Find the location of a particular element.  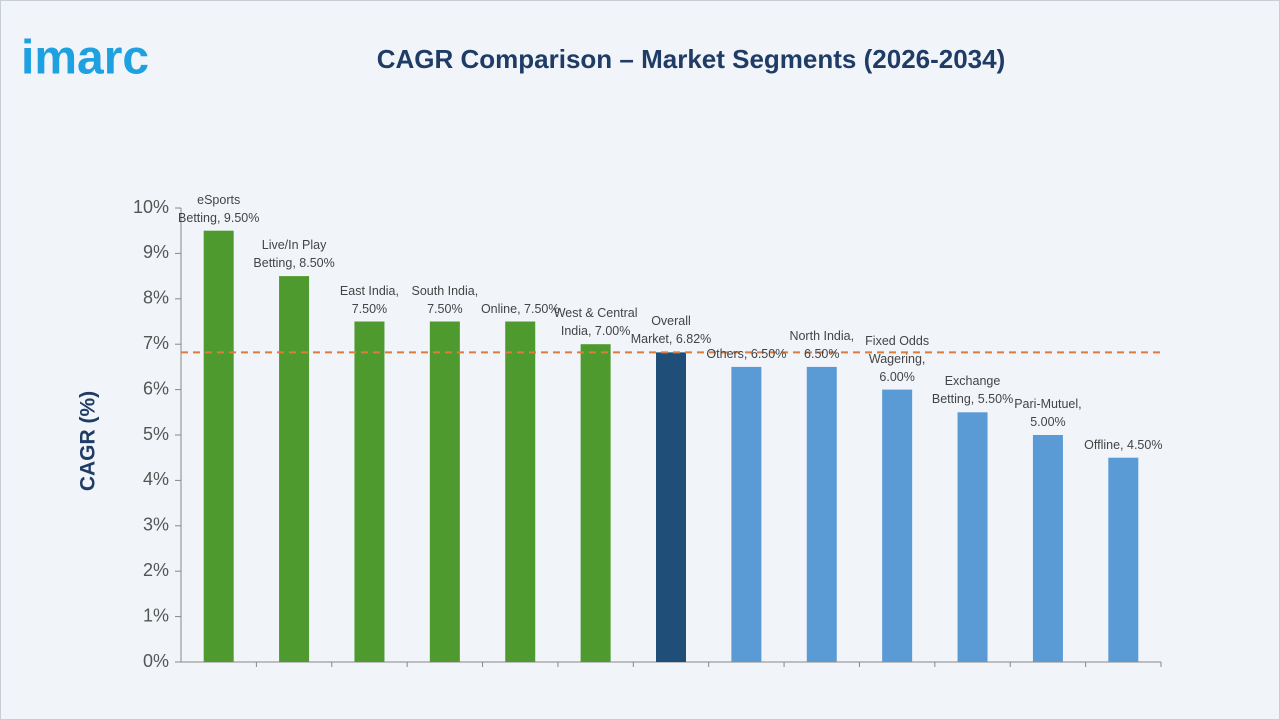

logo: imarc is located at coordinates (85, 58).